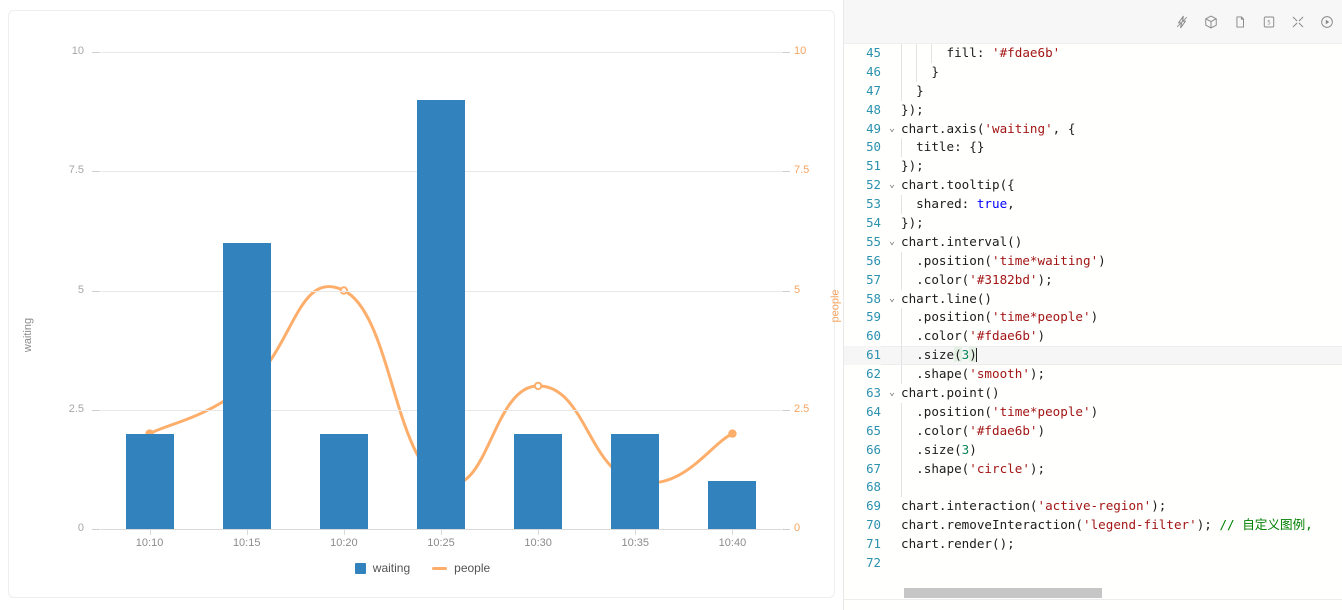 The width and height of the screenshot is (1342, 610). I want to click on code-token: shared:, so click(939, 204).